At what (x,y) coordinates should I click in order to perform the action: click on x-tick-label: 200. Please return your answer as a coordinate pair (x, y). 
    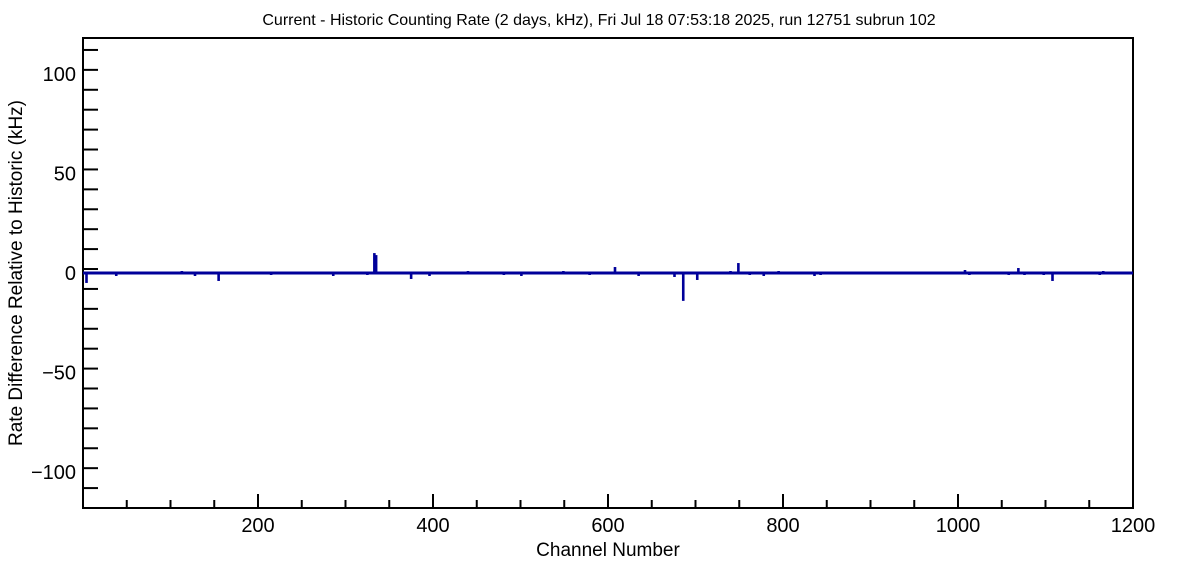
    Looking at the image, I should click on (257, 526).